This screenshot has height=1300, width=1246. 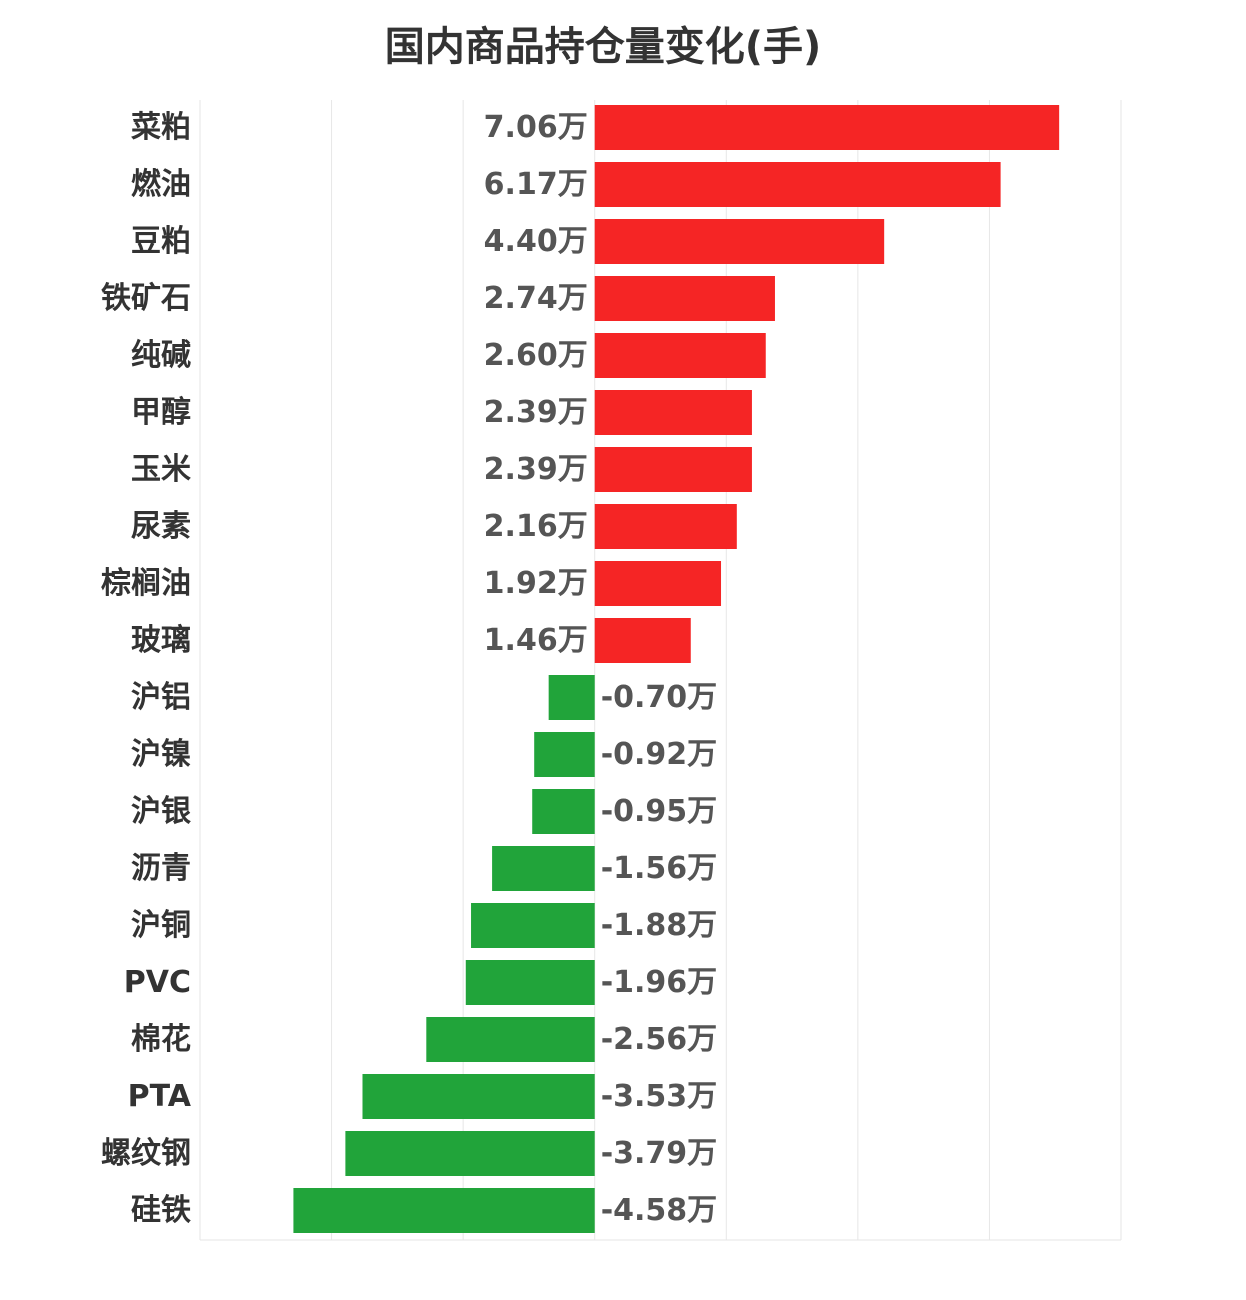 What do you see at coordinates (161, 526) in the screenshot?
I see `category-label: 尿素` at bounding box center [161, 526].